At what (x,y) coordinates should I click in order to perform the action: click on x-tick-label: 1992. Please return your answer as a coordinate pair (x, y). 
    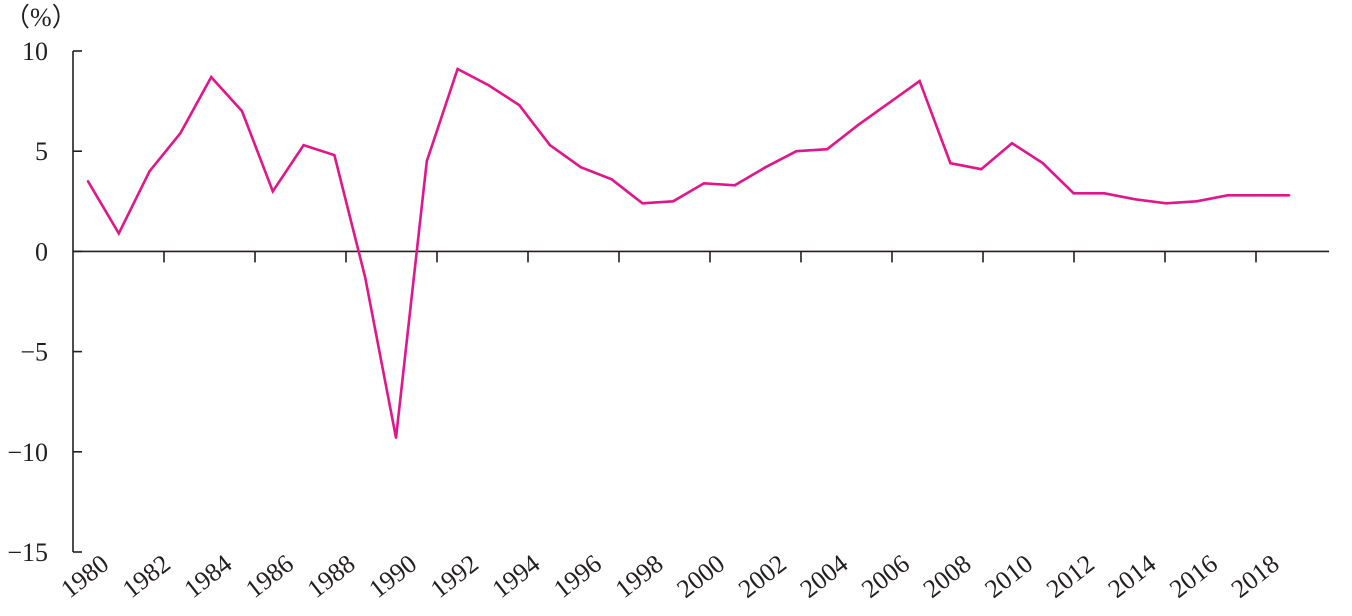
    Looking at the image, I should click on (454, 576).